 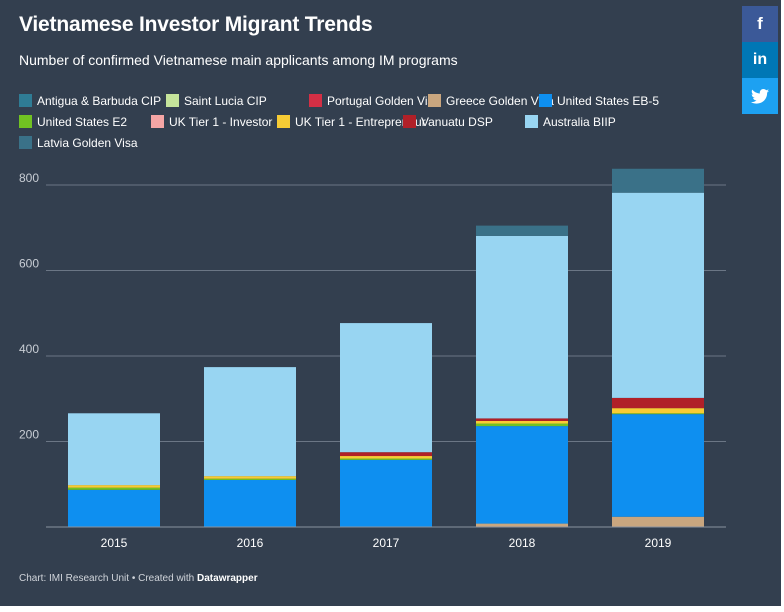 I want to click on x-tick-label: 2019, so click(x=658, y=543).